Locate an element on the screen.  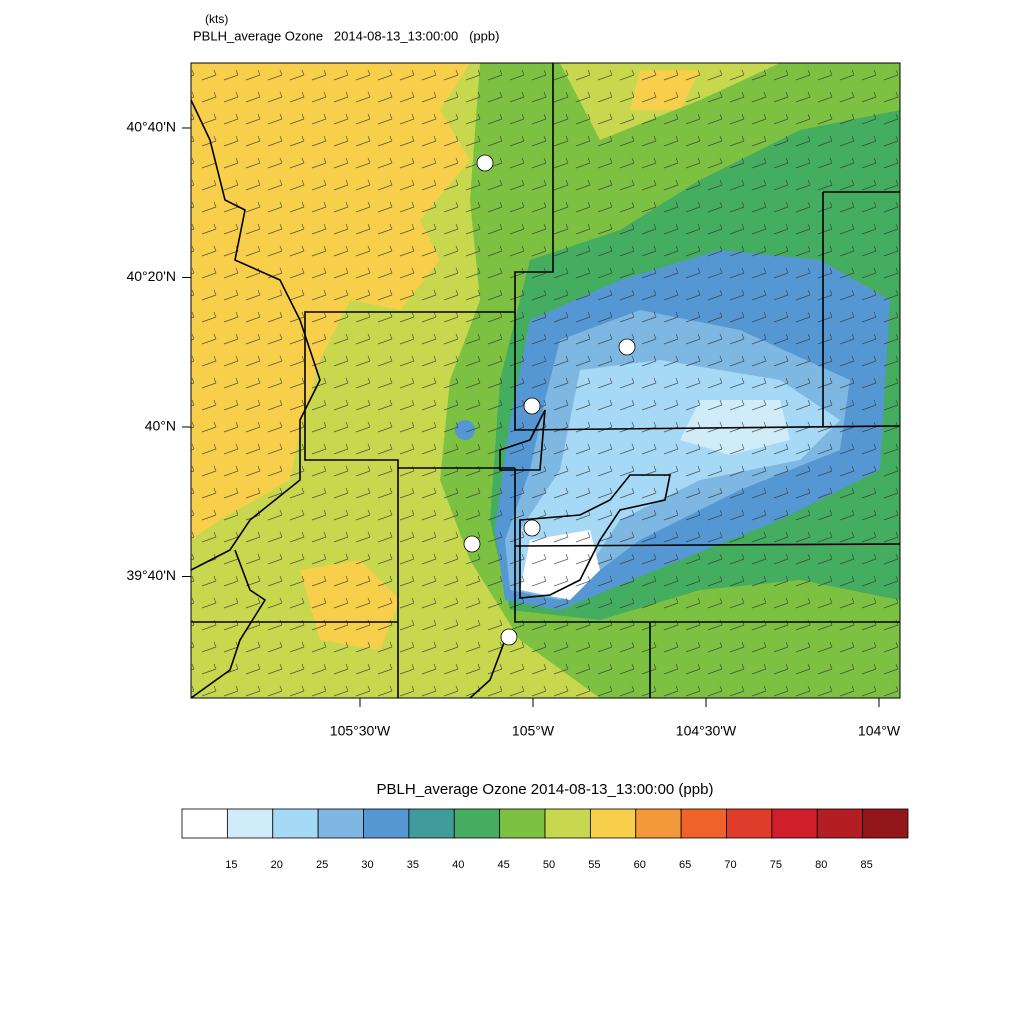
colorbar-label: 40 is located at coordinates (458, 865).